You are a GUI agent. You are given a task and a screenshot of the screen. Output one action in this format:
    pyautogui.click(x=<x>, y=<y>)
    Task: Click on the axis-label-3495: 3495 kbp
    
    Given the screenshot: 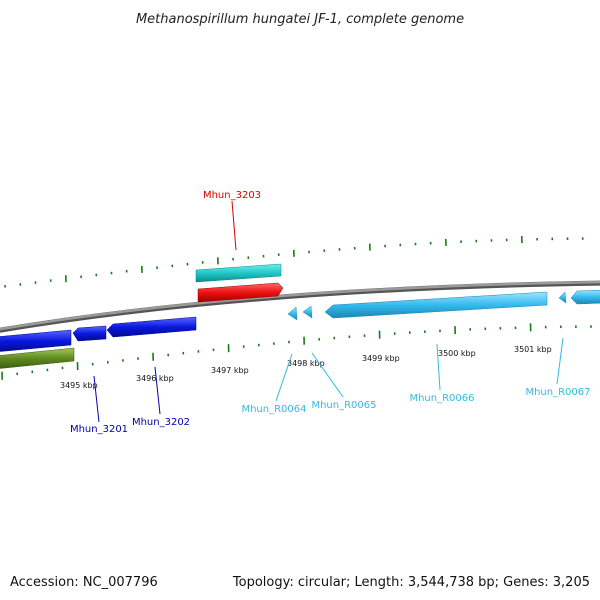 What is the action you would take?
    pyautogui.click(x=79, y=385)
    